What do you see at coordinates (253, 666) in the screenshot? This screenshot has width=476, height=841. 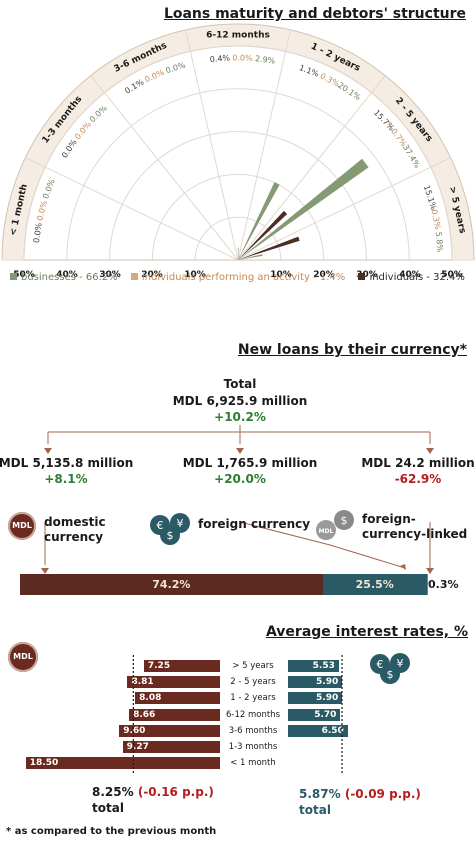 I see `rate-category-0: > 5 years` at bounding box center [253, 666].